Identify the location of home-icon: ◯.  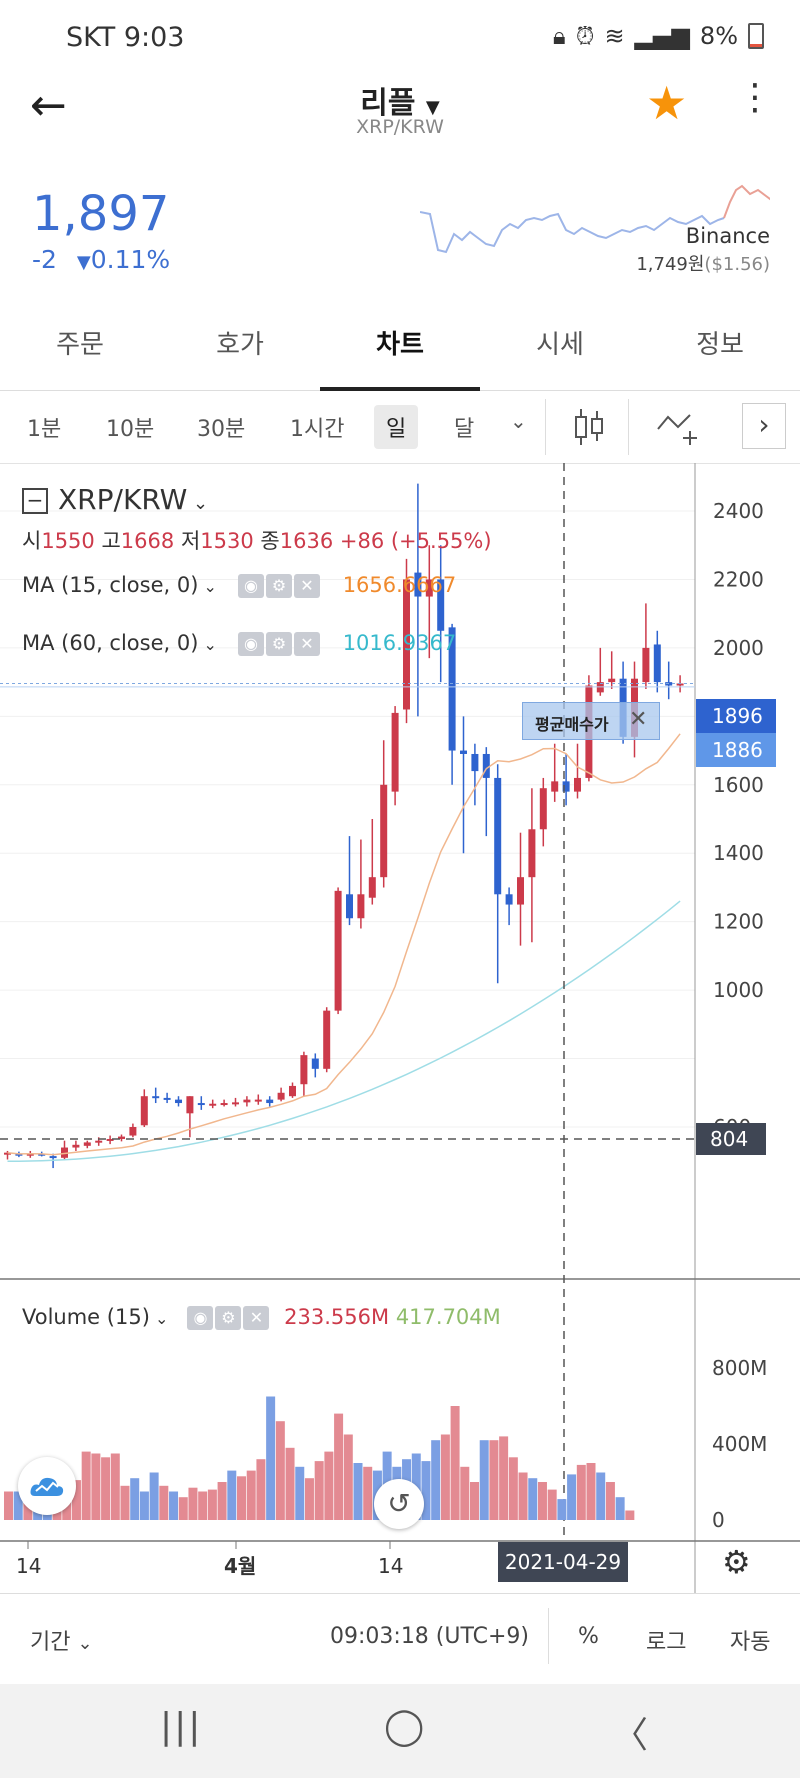
(404, 1726).